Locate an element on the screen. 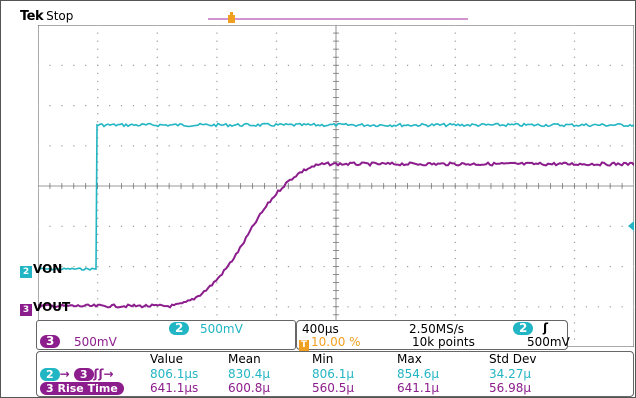 This screenshot has height=398, width=636. delay-stddev: 34.27µ is located at coordinates (510, 374).